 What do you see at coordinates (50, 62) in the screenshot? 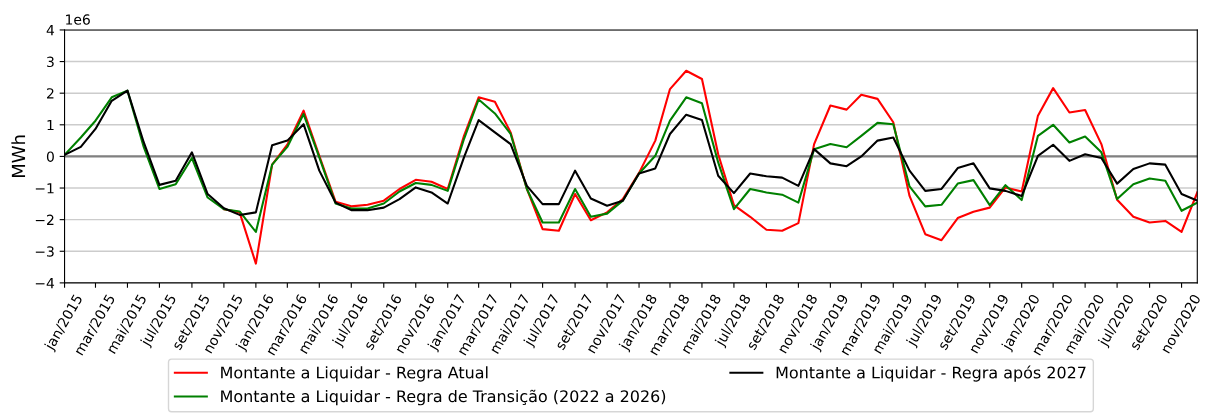
I see `y-tick-label: 3` at bounding box center [50, 62].